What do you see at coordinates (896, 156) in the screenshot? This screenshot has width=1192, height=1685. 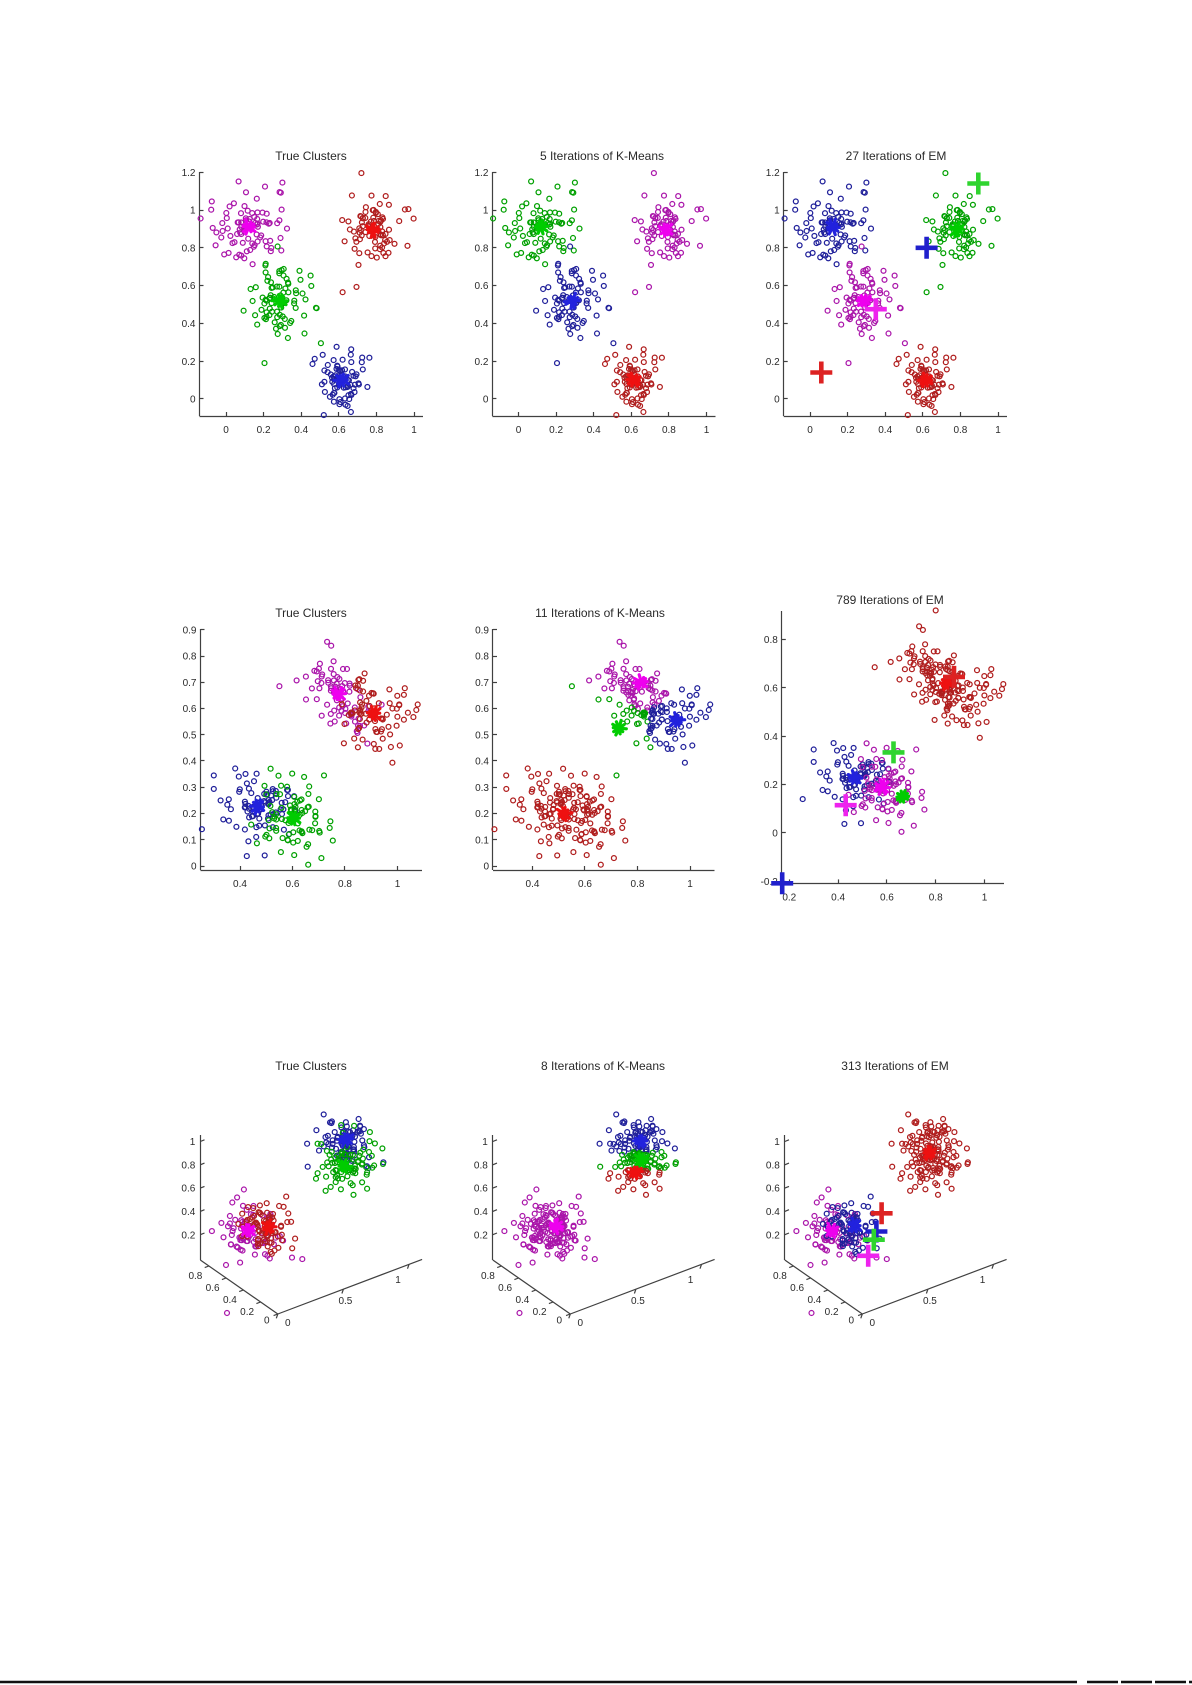 I see `svg-text: 27 Iterations of EM` at bounding box center [896, 156].